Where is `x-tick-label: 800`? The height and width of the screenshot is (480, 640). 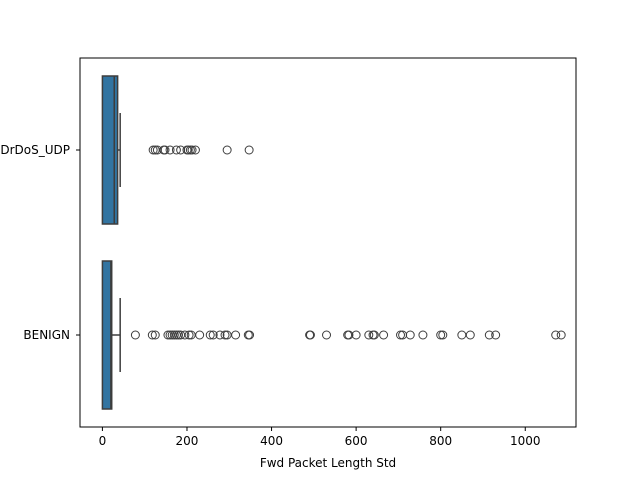 x-tick-label: 800 is located at coordinates (440, 441).